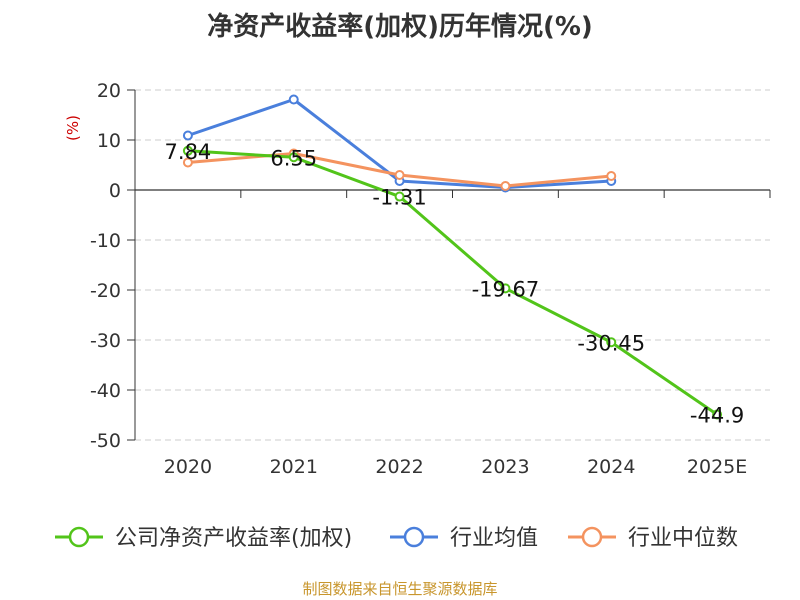 The width and height of the screenshot is (800, 600). I want to click on x-tick-label: 2024, so click(611, 467).